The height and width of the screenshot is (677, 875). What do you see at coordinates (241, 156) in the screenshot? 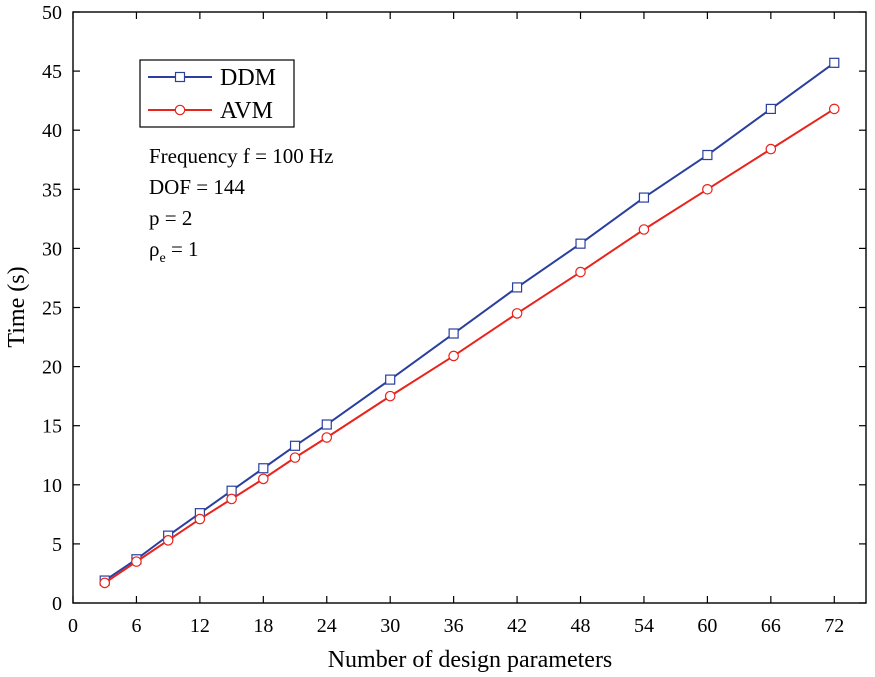
I see `annotation-frequency: Frequency f = 100 Hz` at bounding box center [241, 156].